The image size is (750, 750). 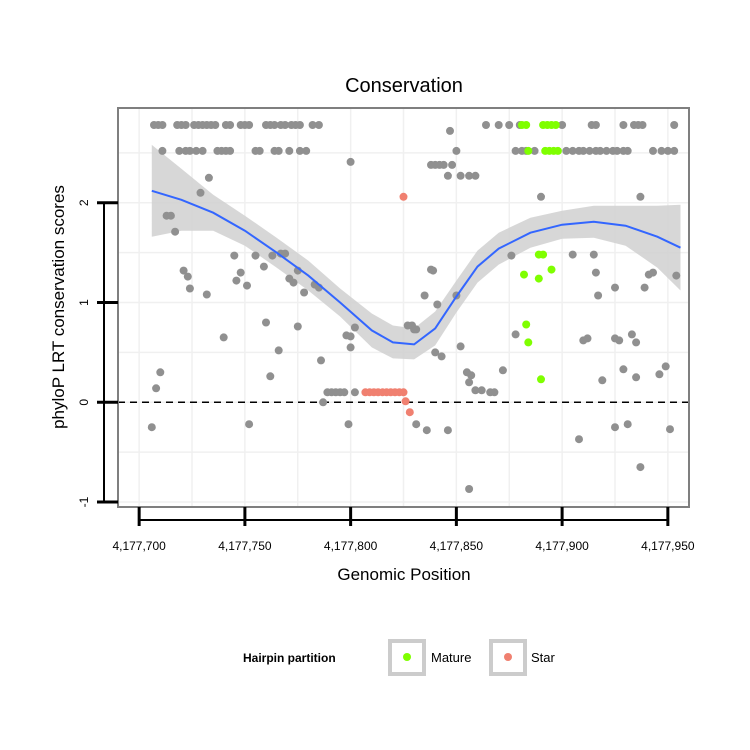 I want to click on x-tick-label: 4,177,950, so click(x=668, y=546).